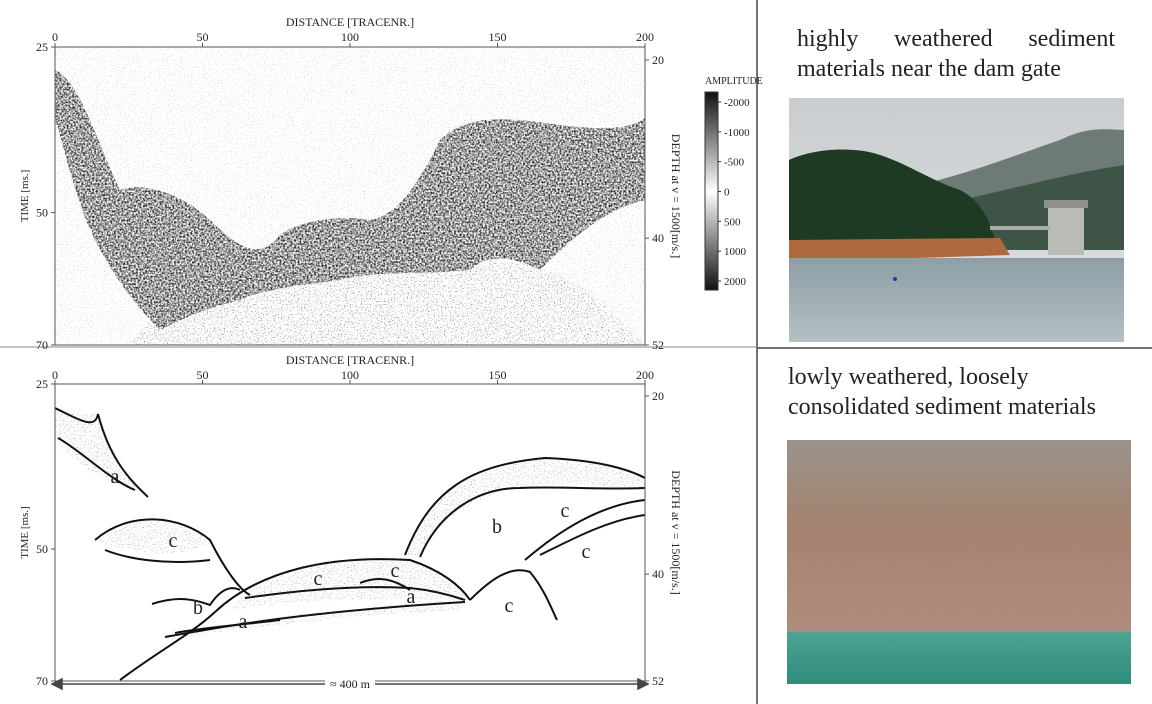  I want to click on colorbar-tick-label: 0, so click(727, 193).